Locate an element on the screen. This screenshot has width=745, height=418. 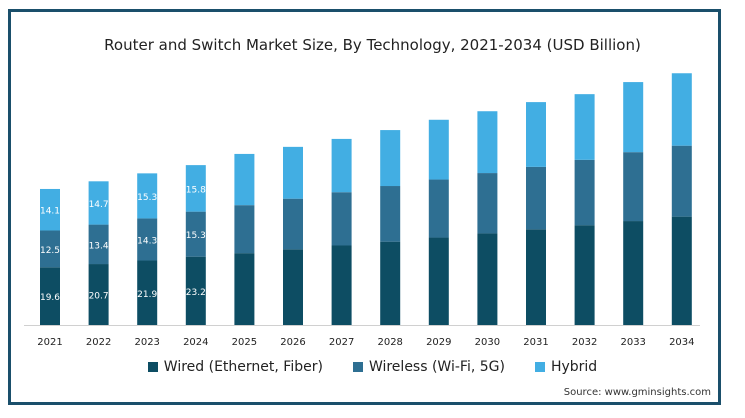
x-tick-label-2026: 2026 is located at coordinates (292, 342).